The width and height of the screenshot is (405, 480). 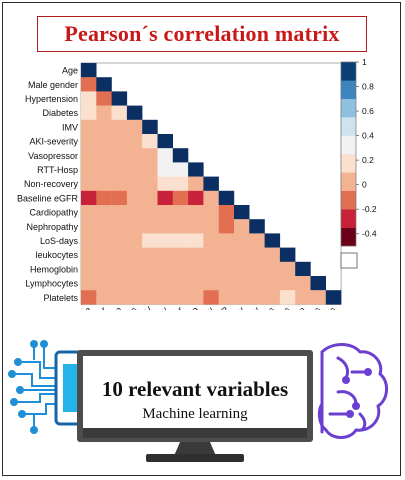 I want to click on heatmap-cell-Platelets-AKI-severity, so click(x=165, y=297).